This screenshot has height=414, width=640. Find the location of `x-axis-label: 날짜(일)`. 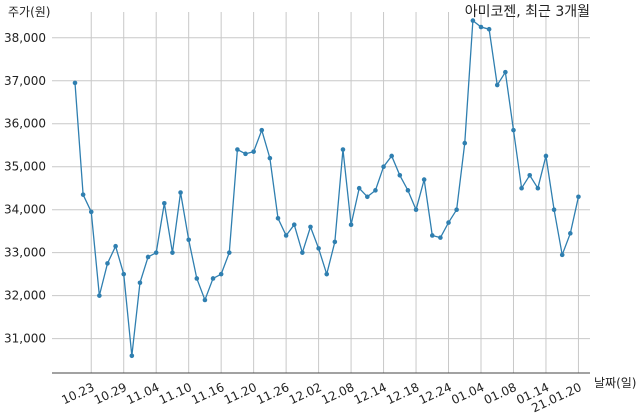

x-axis-label: 날짜(일) is located at coordinates (615, 383).